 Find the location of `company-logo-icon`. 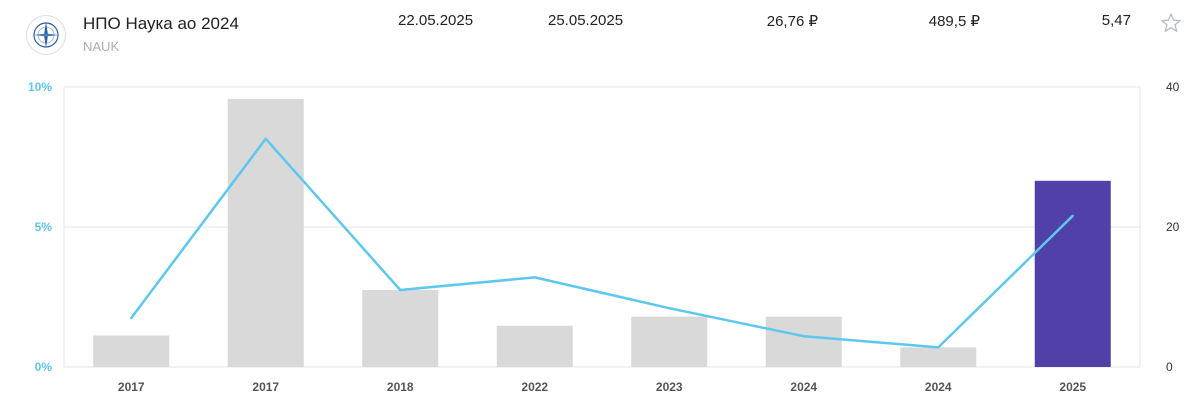

company-logo-icon is located at coordinates (46, 35).